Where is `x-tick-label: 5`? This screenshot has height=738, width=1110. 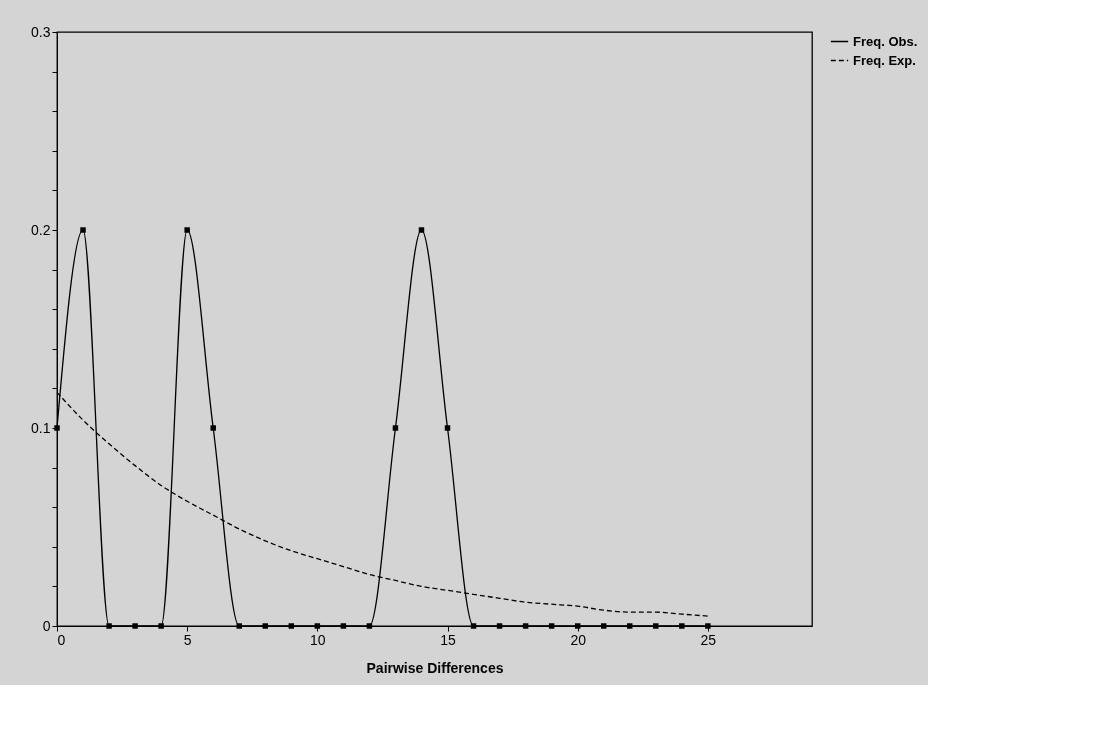 x-tick-label: 5 is located at coordinates (187, 639).